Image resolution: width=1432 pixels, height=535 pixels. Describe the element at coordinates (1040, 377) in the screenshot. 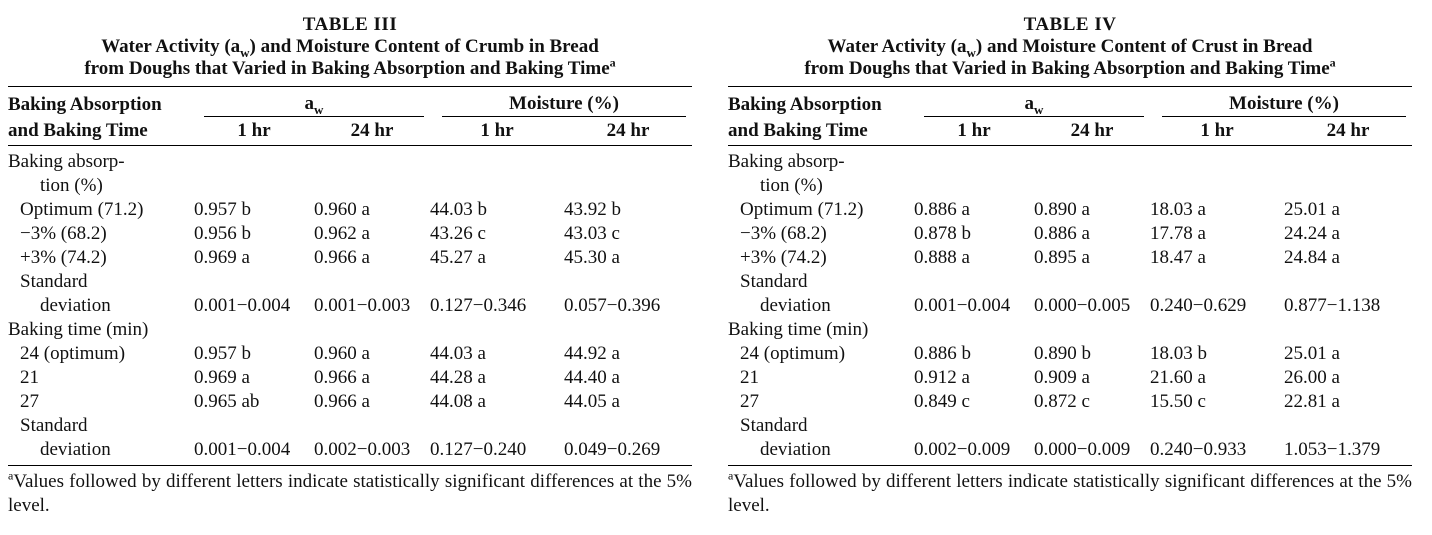

I see `table-row: 21 0.912 a 0.909 a 21.60 a 26.00 a` at that location.